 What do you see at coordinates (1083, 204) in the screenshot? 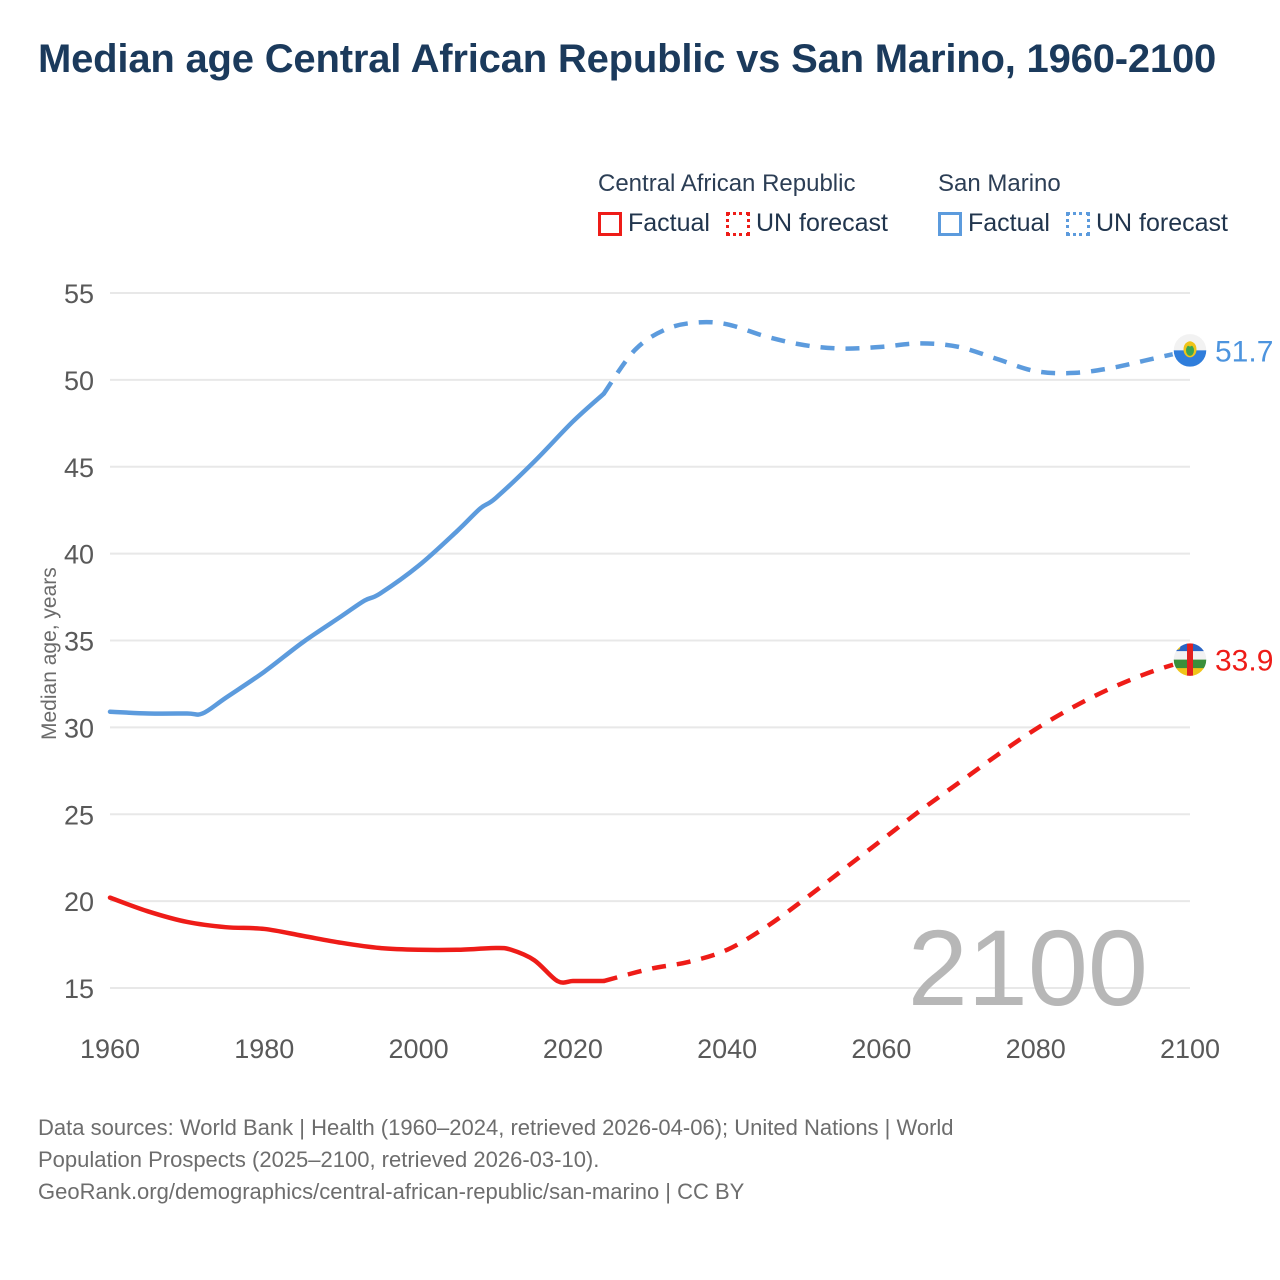
I see `legend-group-san-marino: San Marino Factual UN forecast` at bounding box center [1083, 204].